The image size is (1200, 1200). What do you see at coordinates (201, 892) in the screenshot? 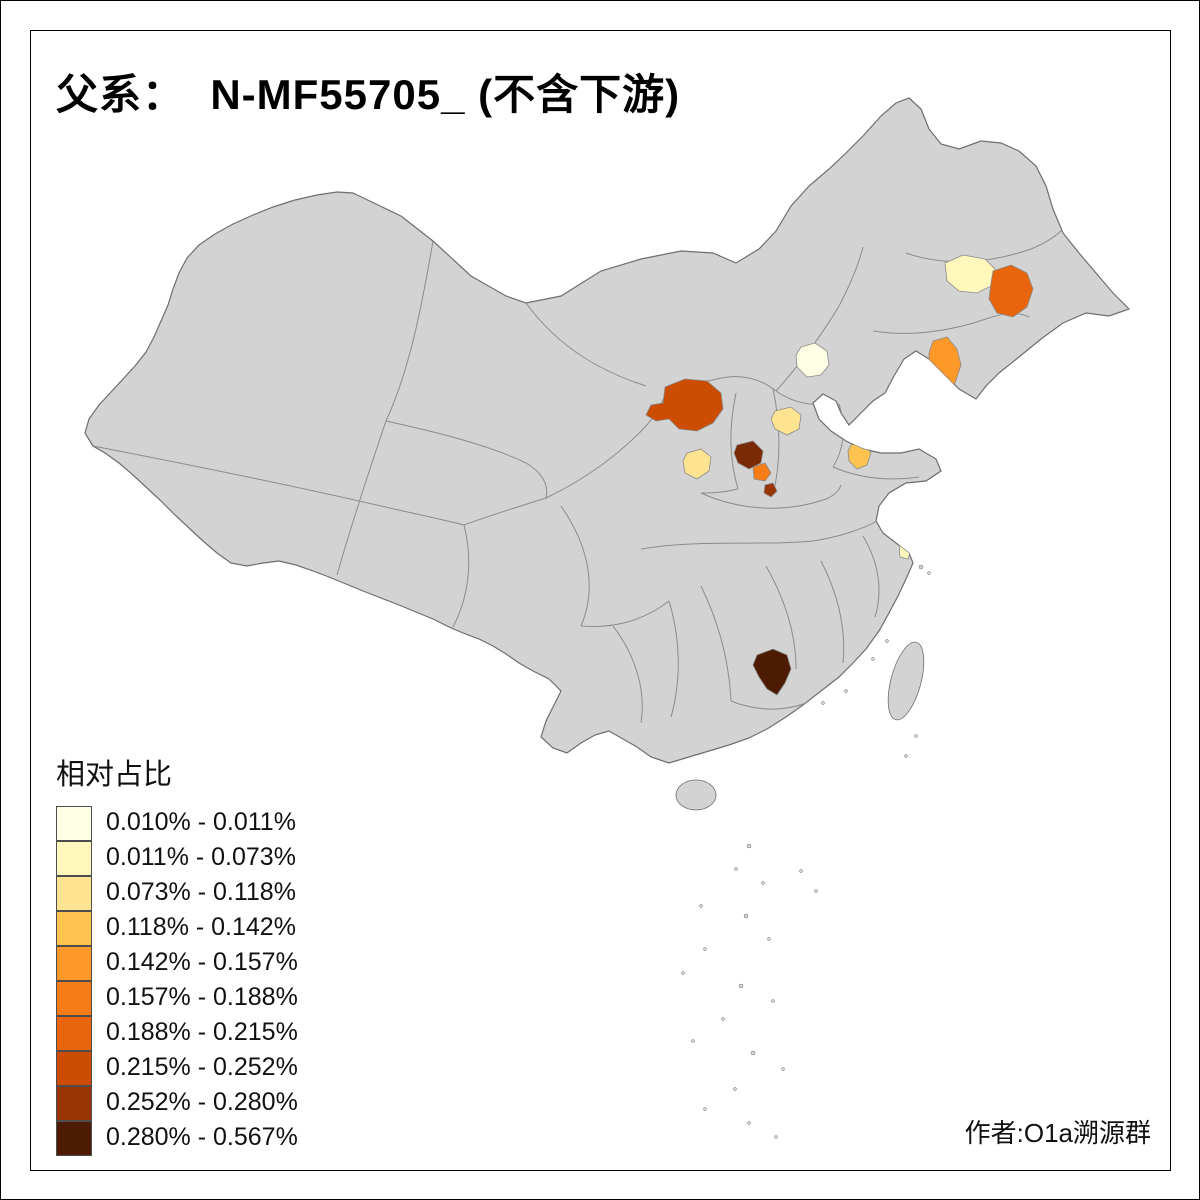
I see `legend-label: 0.073% - 0.118%` at bounding box center [201, 892].